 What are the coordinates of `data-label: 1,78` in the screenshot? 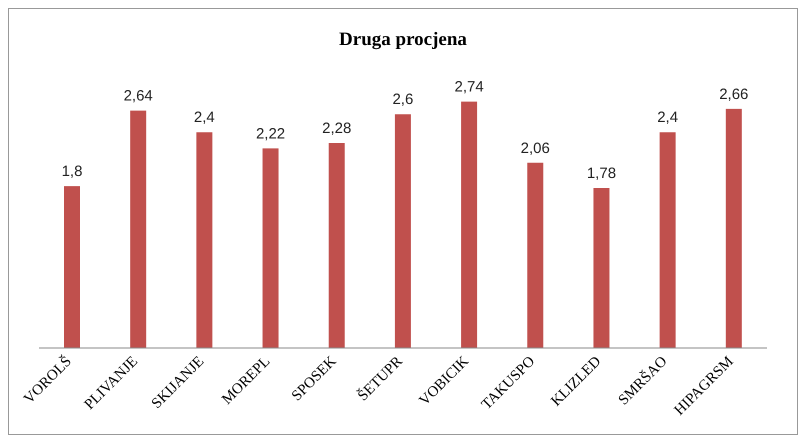 It's located at (601, 173).